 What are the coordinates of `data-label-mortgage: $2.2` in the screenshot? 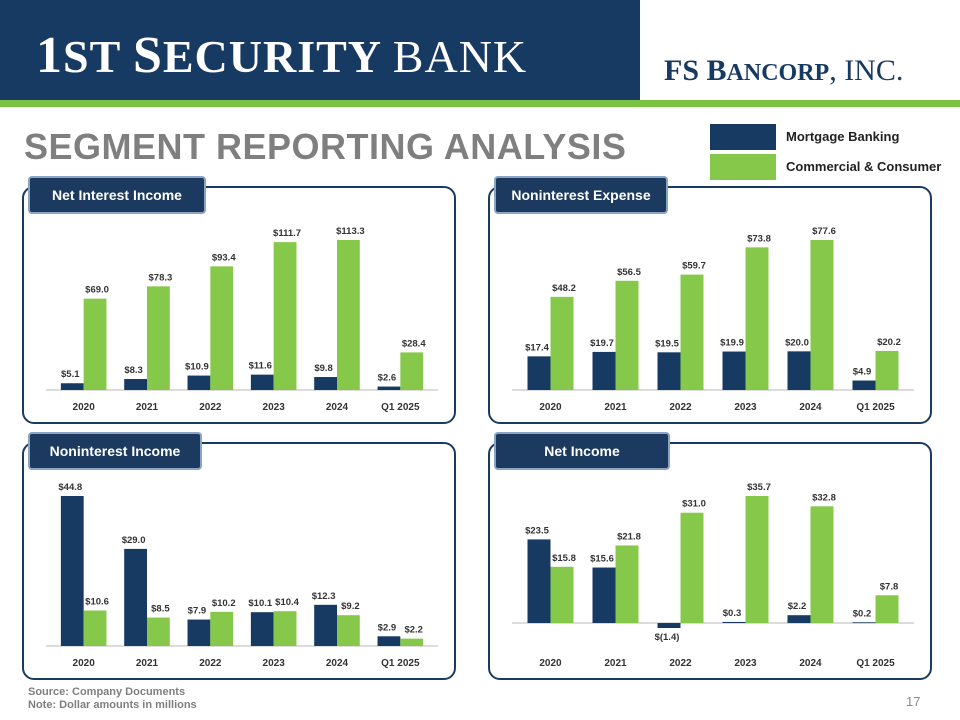 It's located at (797, 606).